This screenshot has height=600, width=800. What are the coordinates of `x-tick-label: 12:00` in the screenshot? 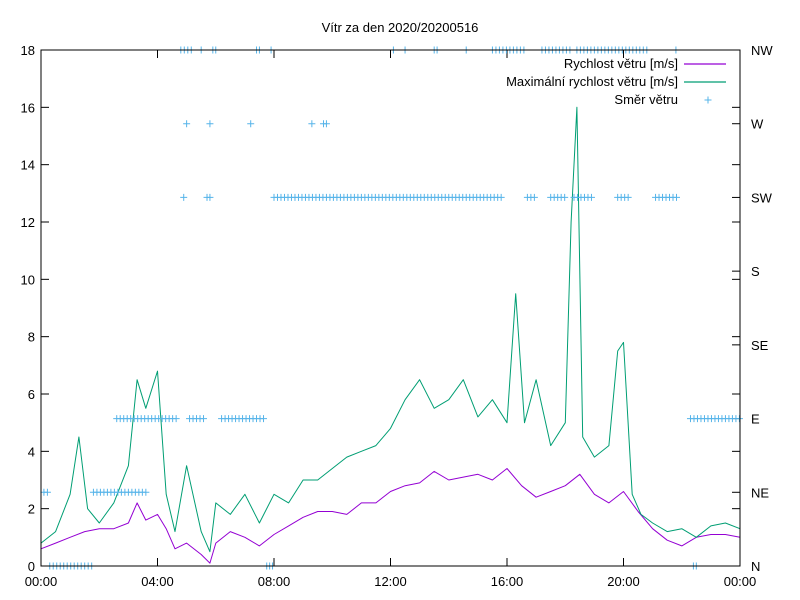 It's located at (390, 581).